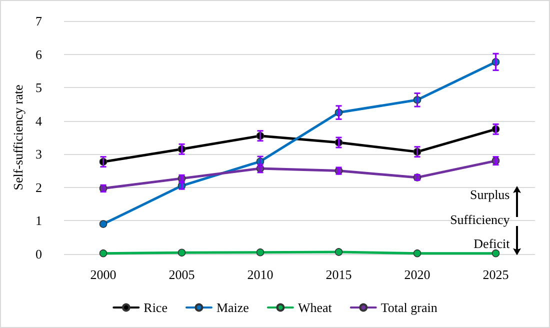 This screenshot has width=550, height=328. What do you see at coordinates (39, 120) in the screenshot?
I see `y-tick-label: 4` at bounding box center [39, 120].